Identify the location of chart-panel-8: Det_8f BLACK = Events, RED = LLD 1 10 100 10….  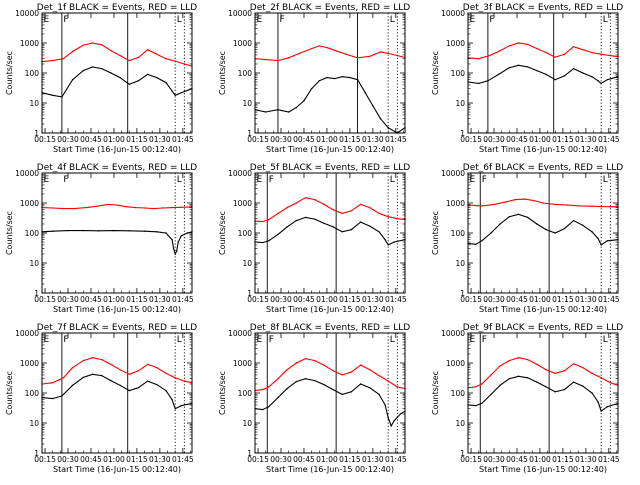
(314, 398).